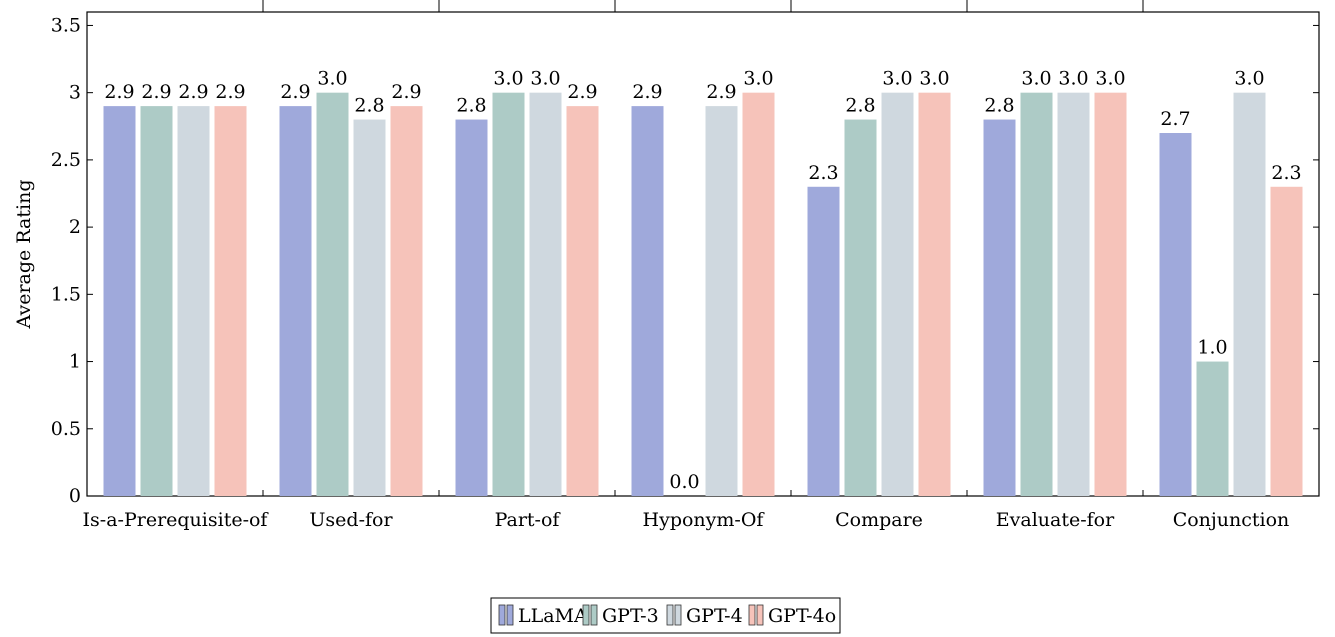  What do you see at coordinates (176, 520) in the screenshot?
I see `x-category-label: Is-a-Prerequisite-of` at bounding box center [176, 520].